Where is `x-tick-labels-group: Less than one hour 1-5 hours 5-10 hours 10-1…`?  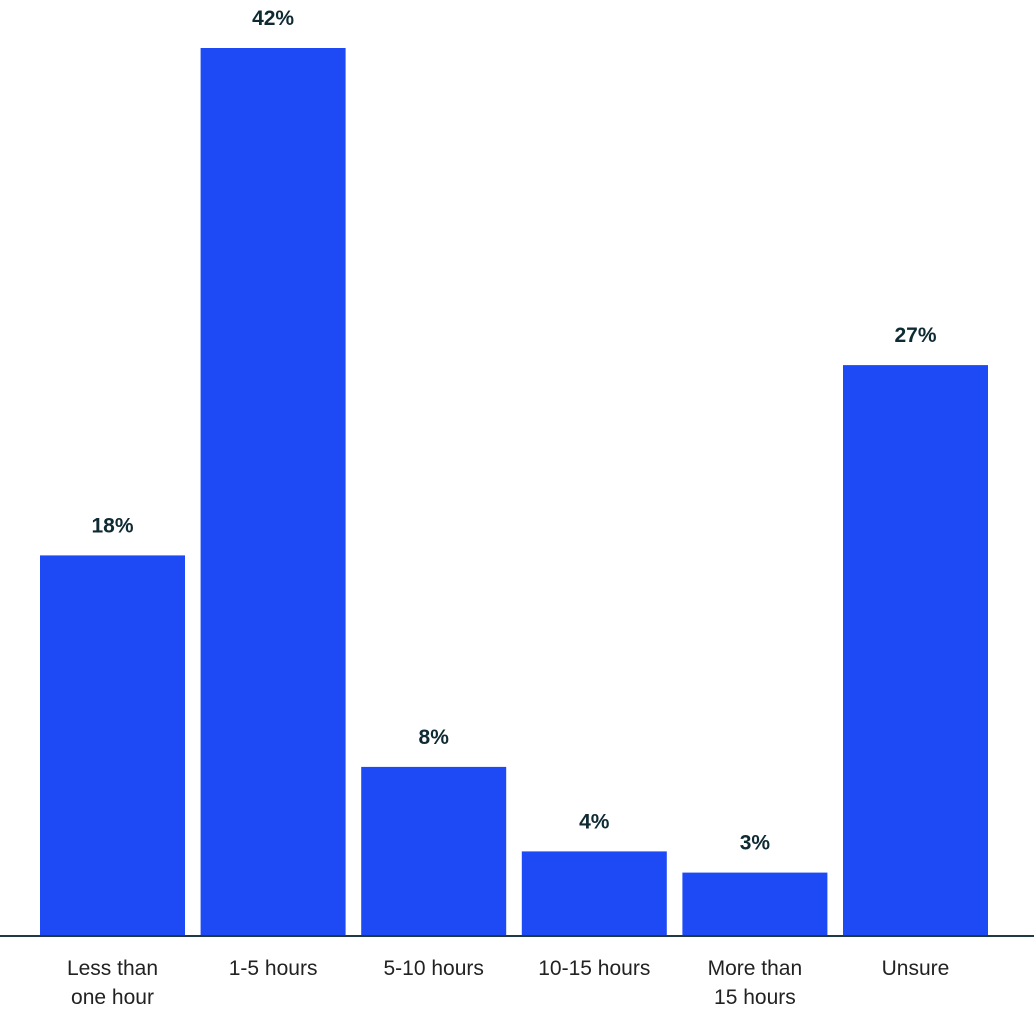 x-tick-labels-group: Less than one hour 1-5 hours 5-10 hours 10-1… is located at coordinates (508, 983).